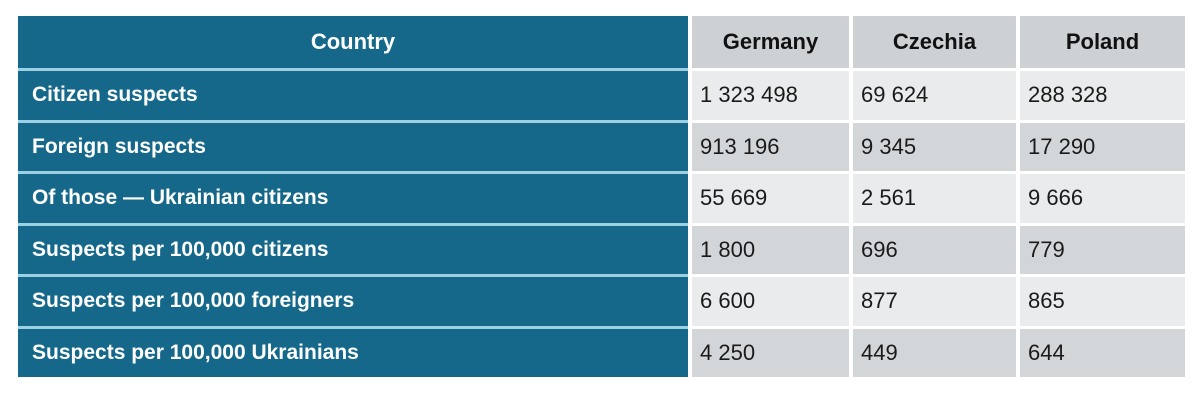 The image size is (1200, 400). I want to click on cell-per-100000-ukrainians-germany: 4 250, so click(770, 351).